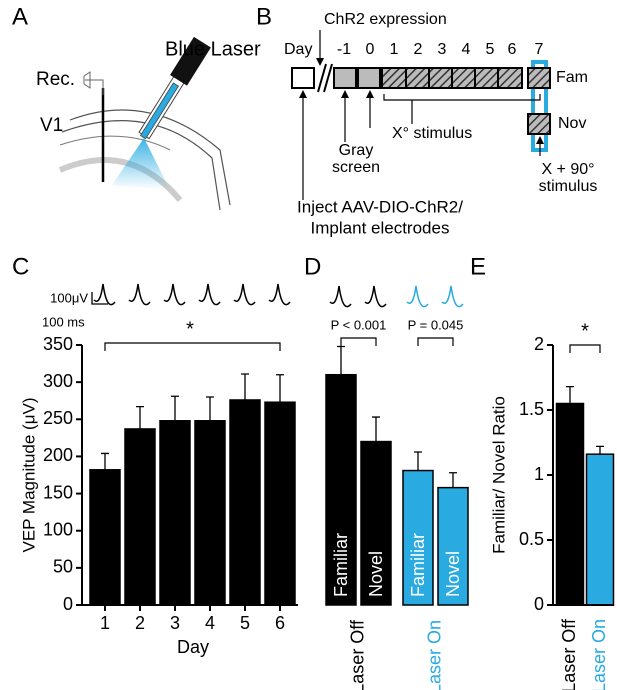 The width and height of the screenshot is (617, 690). What do you see at coordinates (567, 169) in the screenshot?
I see `novel-stimulus-label: X + 90°` at bounding box center [567, 169].